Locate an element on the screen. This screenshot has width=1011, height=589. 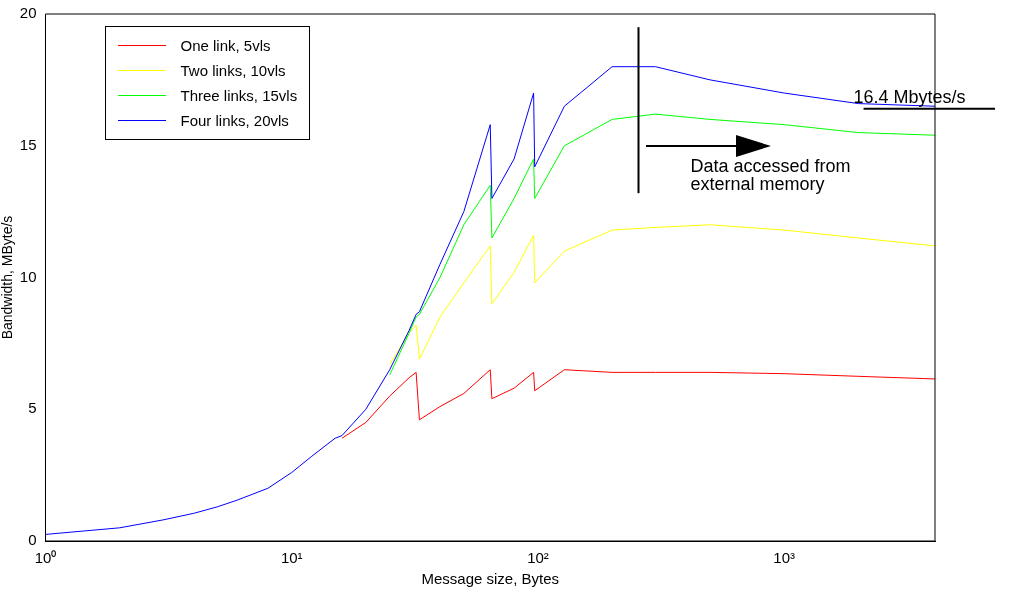
annotation: 16.4 Mbytes/s is located at coordinates (909, 96).